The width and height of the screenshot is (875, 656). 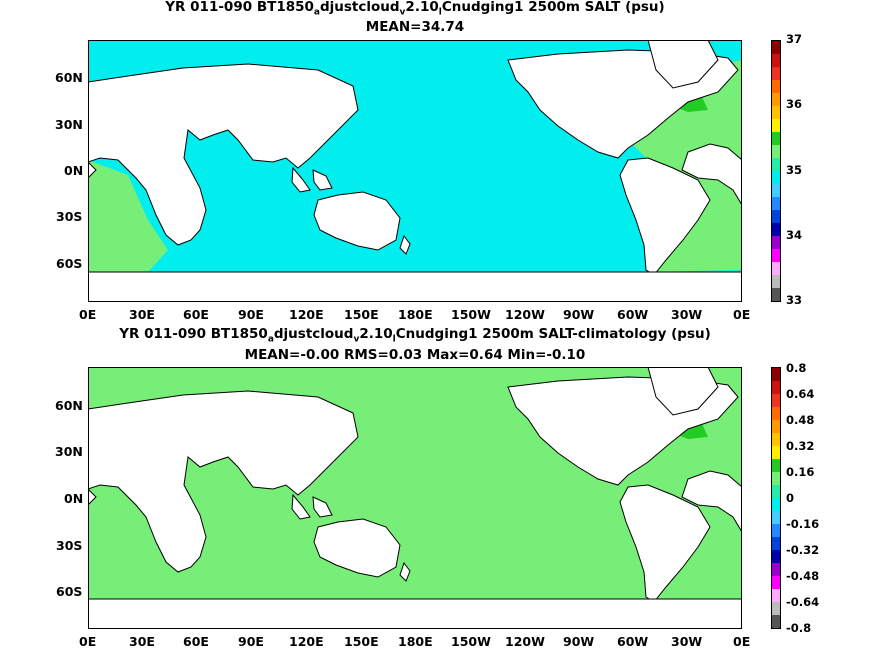 What do you see at coordinates (687, 314) in the screenshot?
I see `panel1-lon-label: 30W` at bounding box center [687, 314].